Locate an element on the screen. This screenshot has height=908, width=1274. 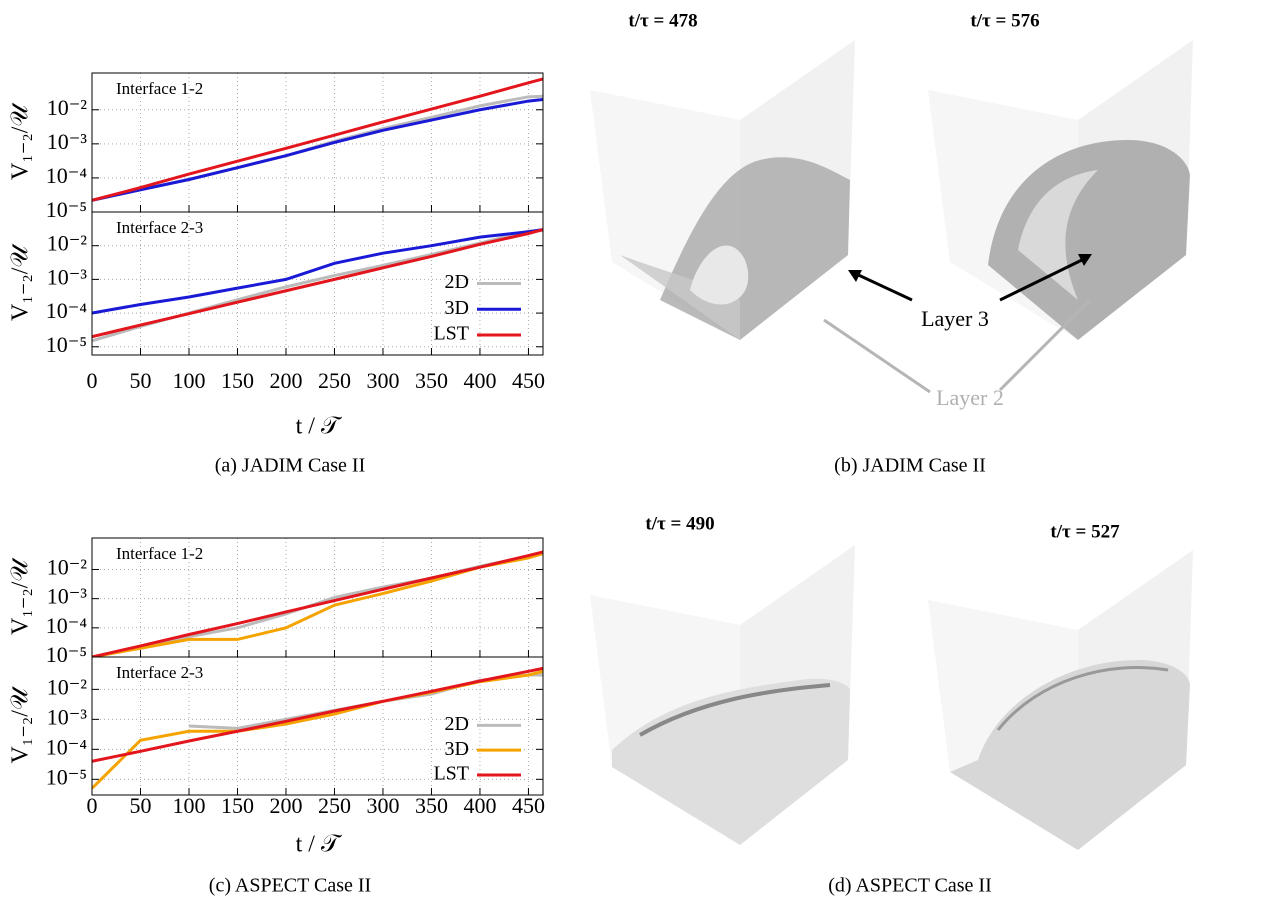
caption: (c) ASPECT Case II is located at coordinates (290, 886).